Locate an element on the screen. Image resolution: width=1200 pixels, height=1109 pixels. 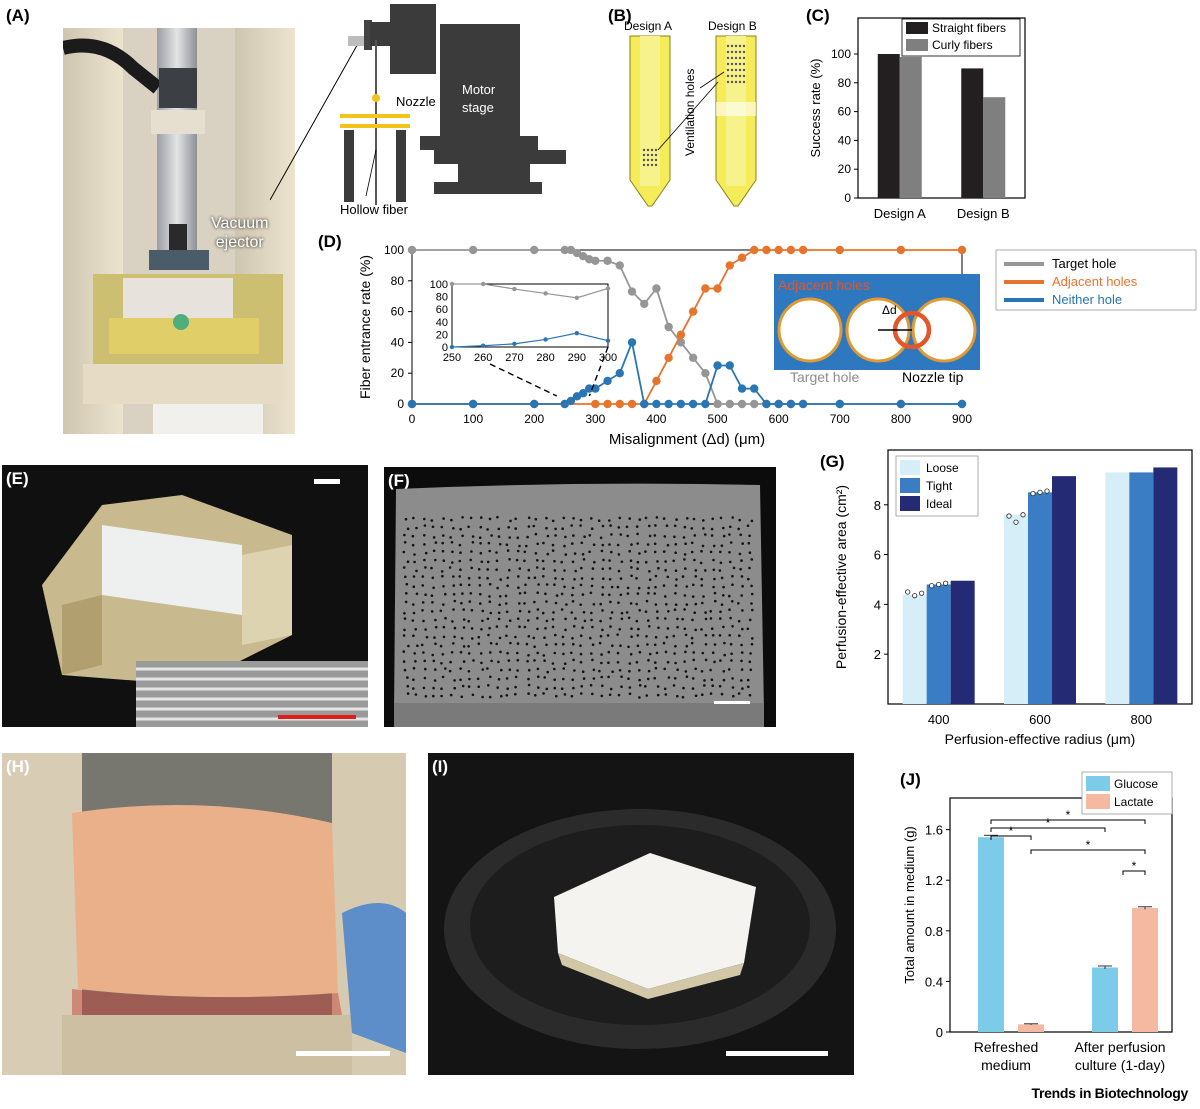
legend-label: Target hole is located at coordinates (1084, 263).